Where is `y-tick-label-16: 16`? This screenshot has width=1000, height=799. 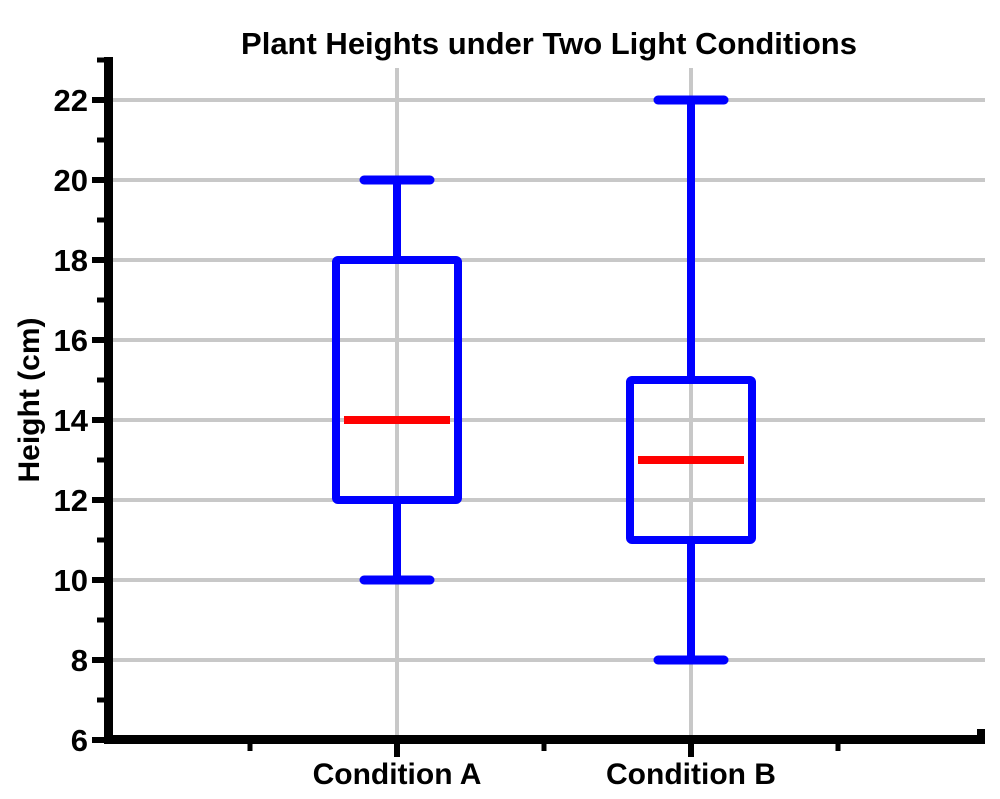 y-tick-label-16: 16 is located at coordinates (71, 340).